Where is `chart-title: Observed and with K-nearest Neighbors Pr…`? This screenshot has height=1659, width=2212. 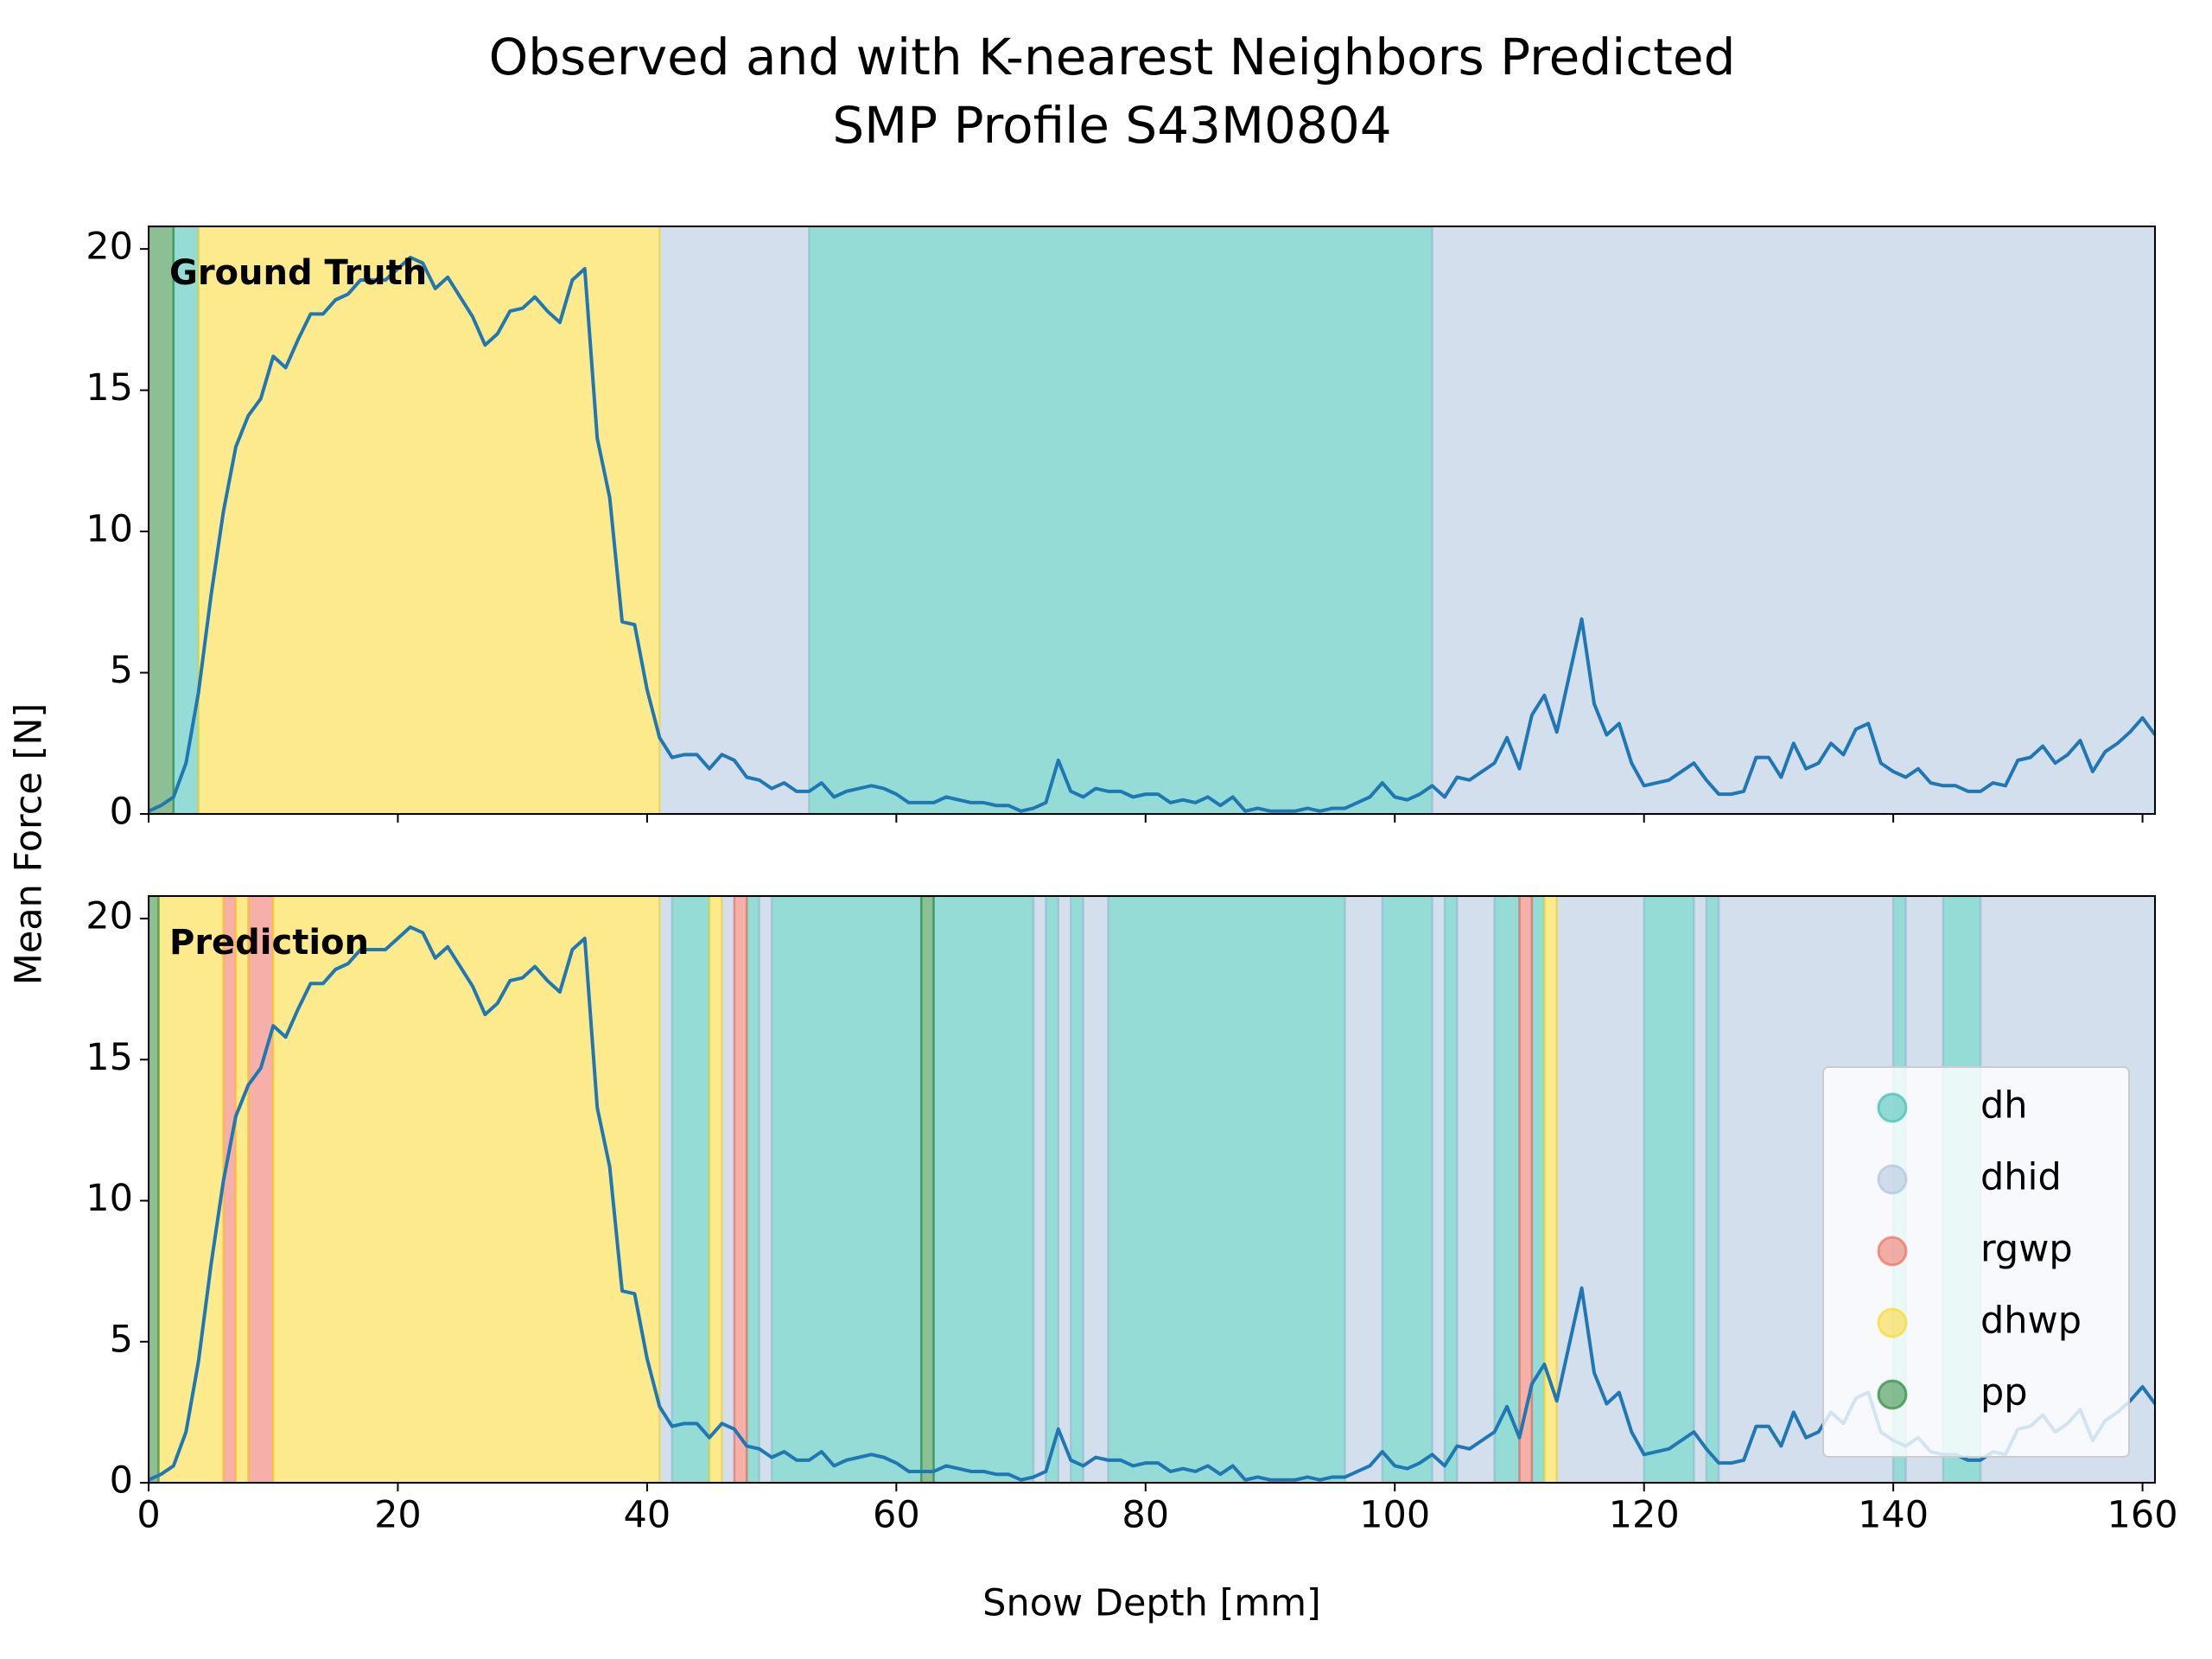 chart-title: Observed and with K-nearest Neighbors Pr… is located at coordinates (1112, 57).